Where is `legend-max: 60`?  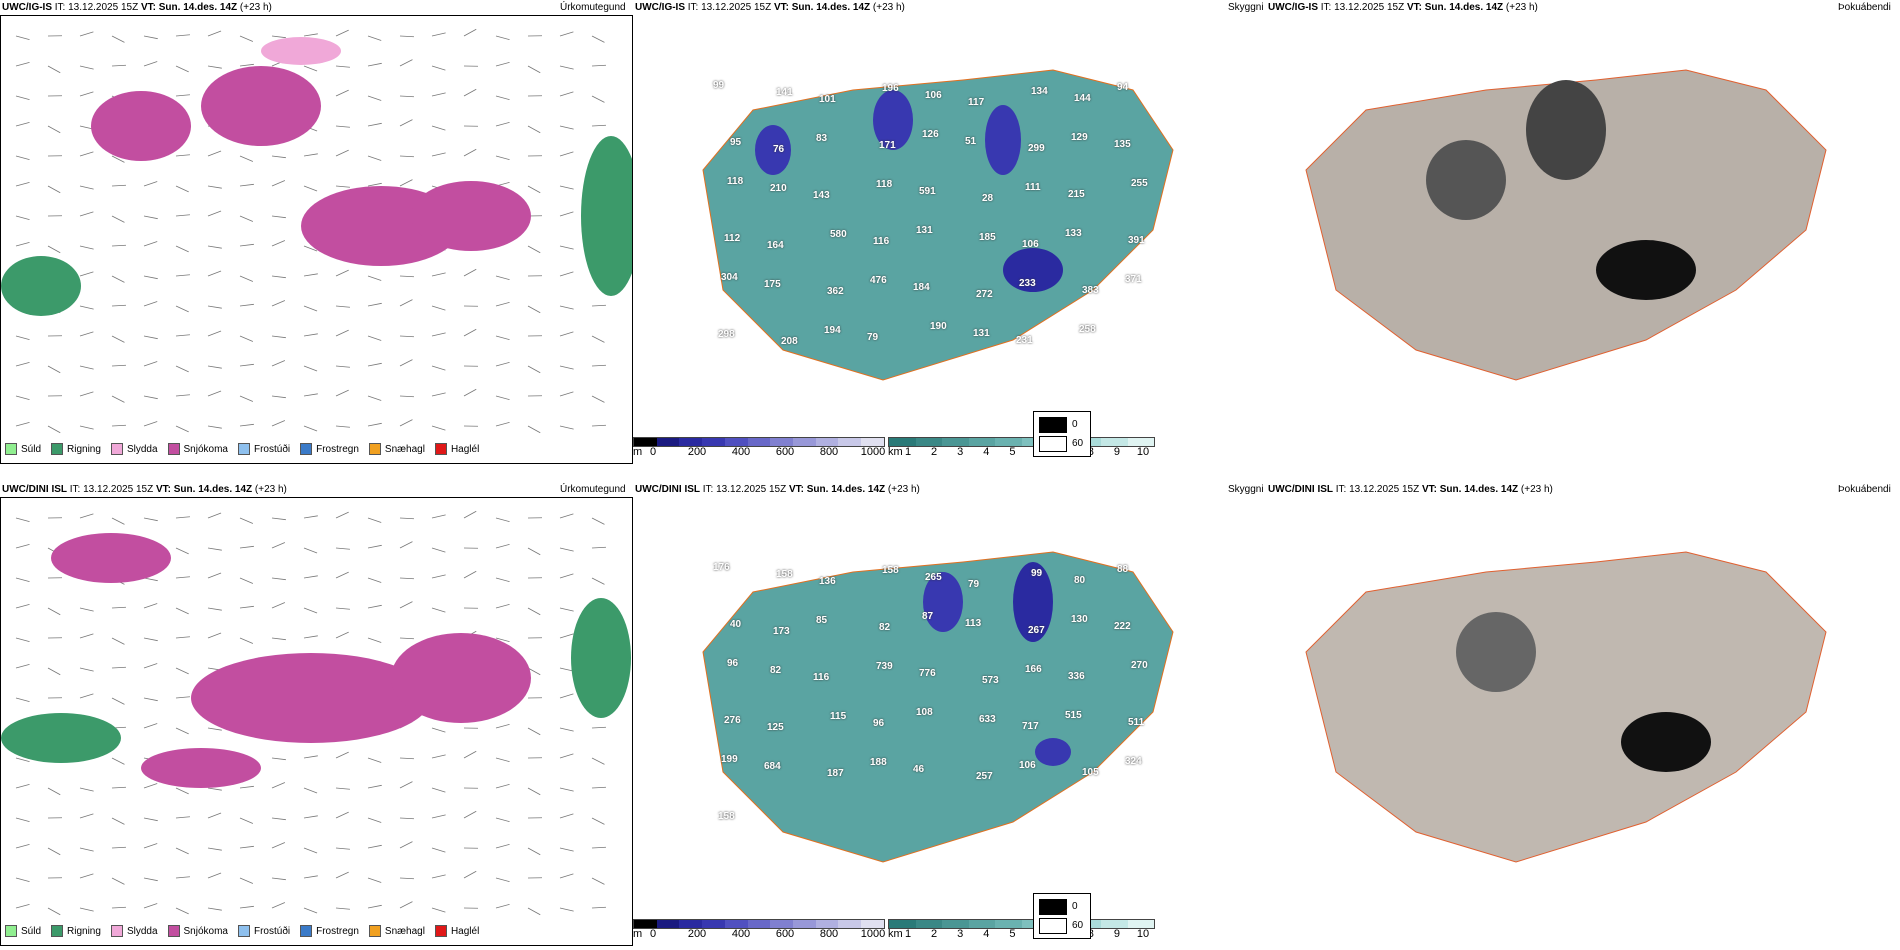 legend-max: 60 is located at coordinates (1078, 443).